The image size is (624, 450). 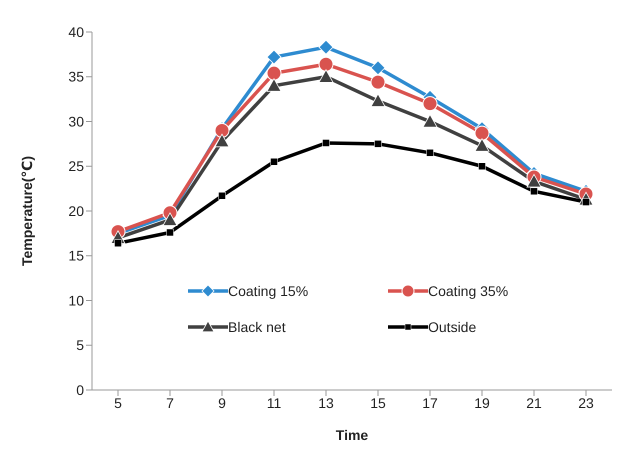 I want to click on y-tick-label: 15, so click(x=76, y=256).